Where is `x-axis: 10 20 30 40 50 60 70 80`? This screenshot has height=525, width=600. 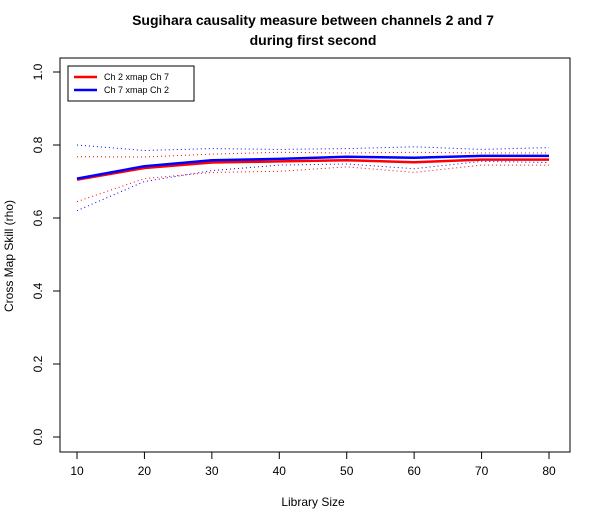 x-axis: 10 20 30 40 50 60 70 80 is located at coordinates (313, 464).